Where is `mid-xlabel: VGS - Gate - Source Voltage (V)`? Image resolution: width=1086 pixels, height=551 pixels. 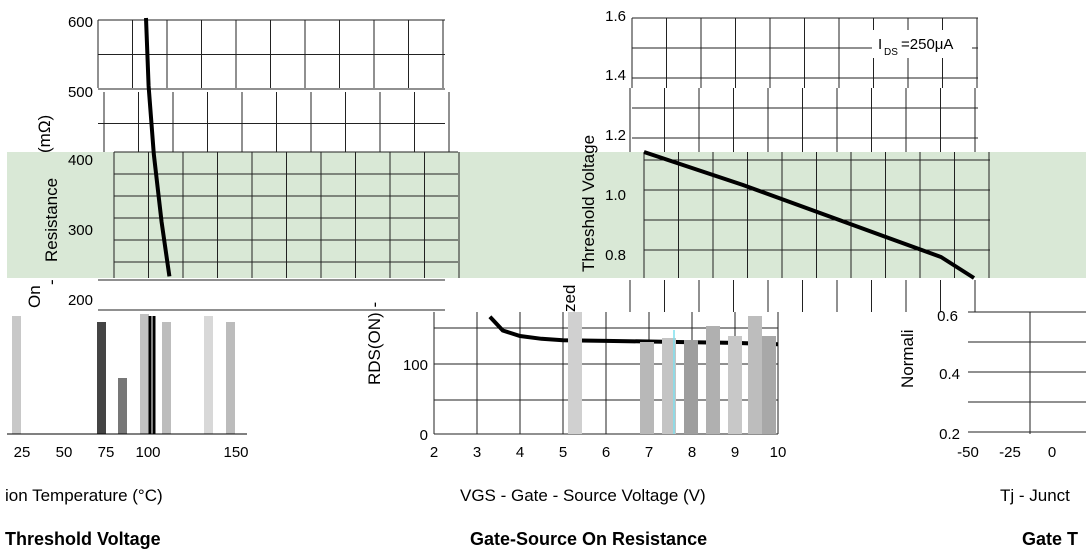 mid-xlabel: VGS - Gate - Source Voltage (V) is located at coordinates (583, 495).